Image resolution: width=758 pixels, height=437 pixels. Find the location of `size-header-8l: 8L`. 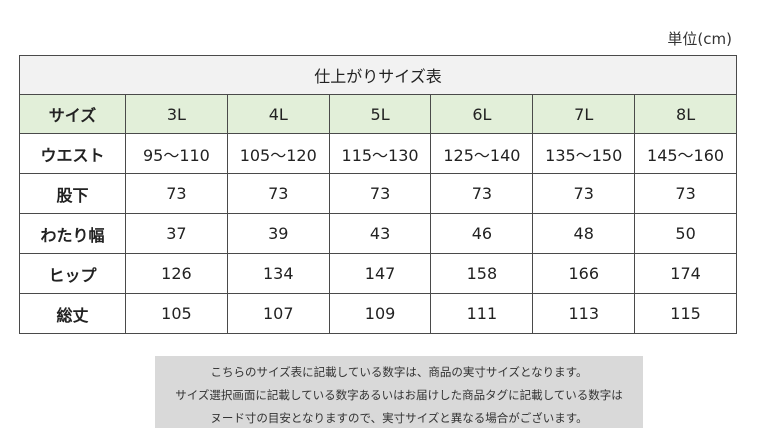

size-header-8l: 8L is located at coordinates (685, 114).